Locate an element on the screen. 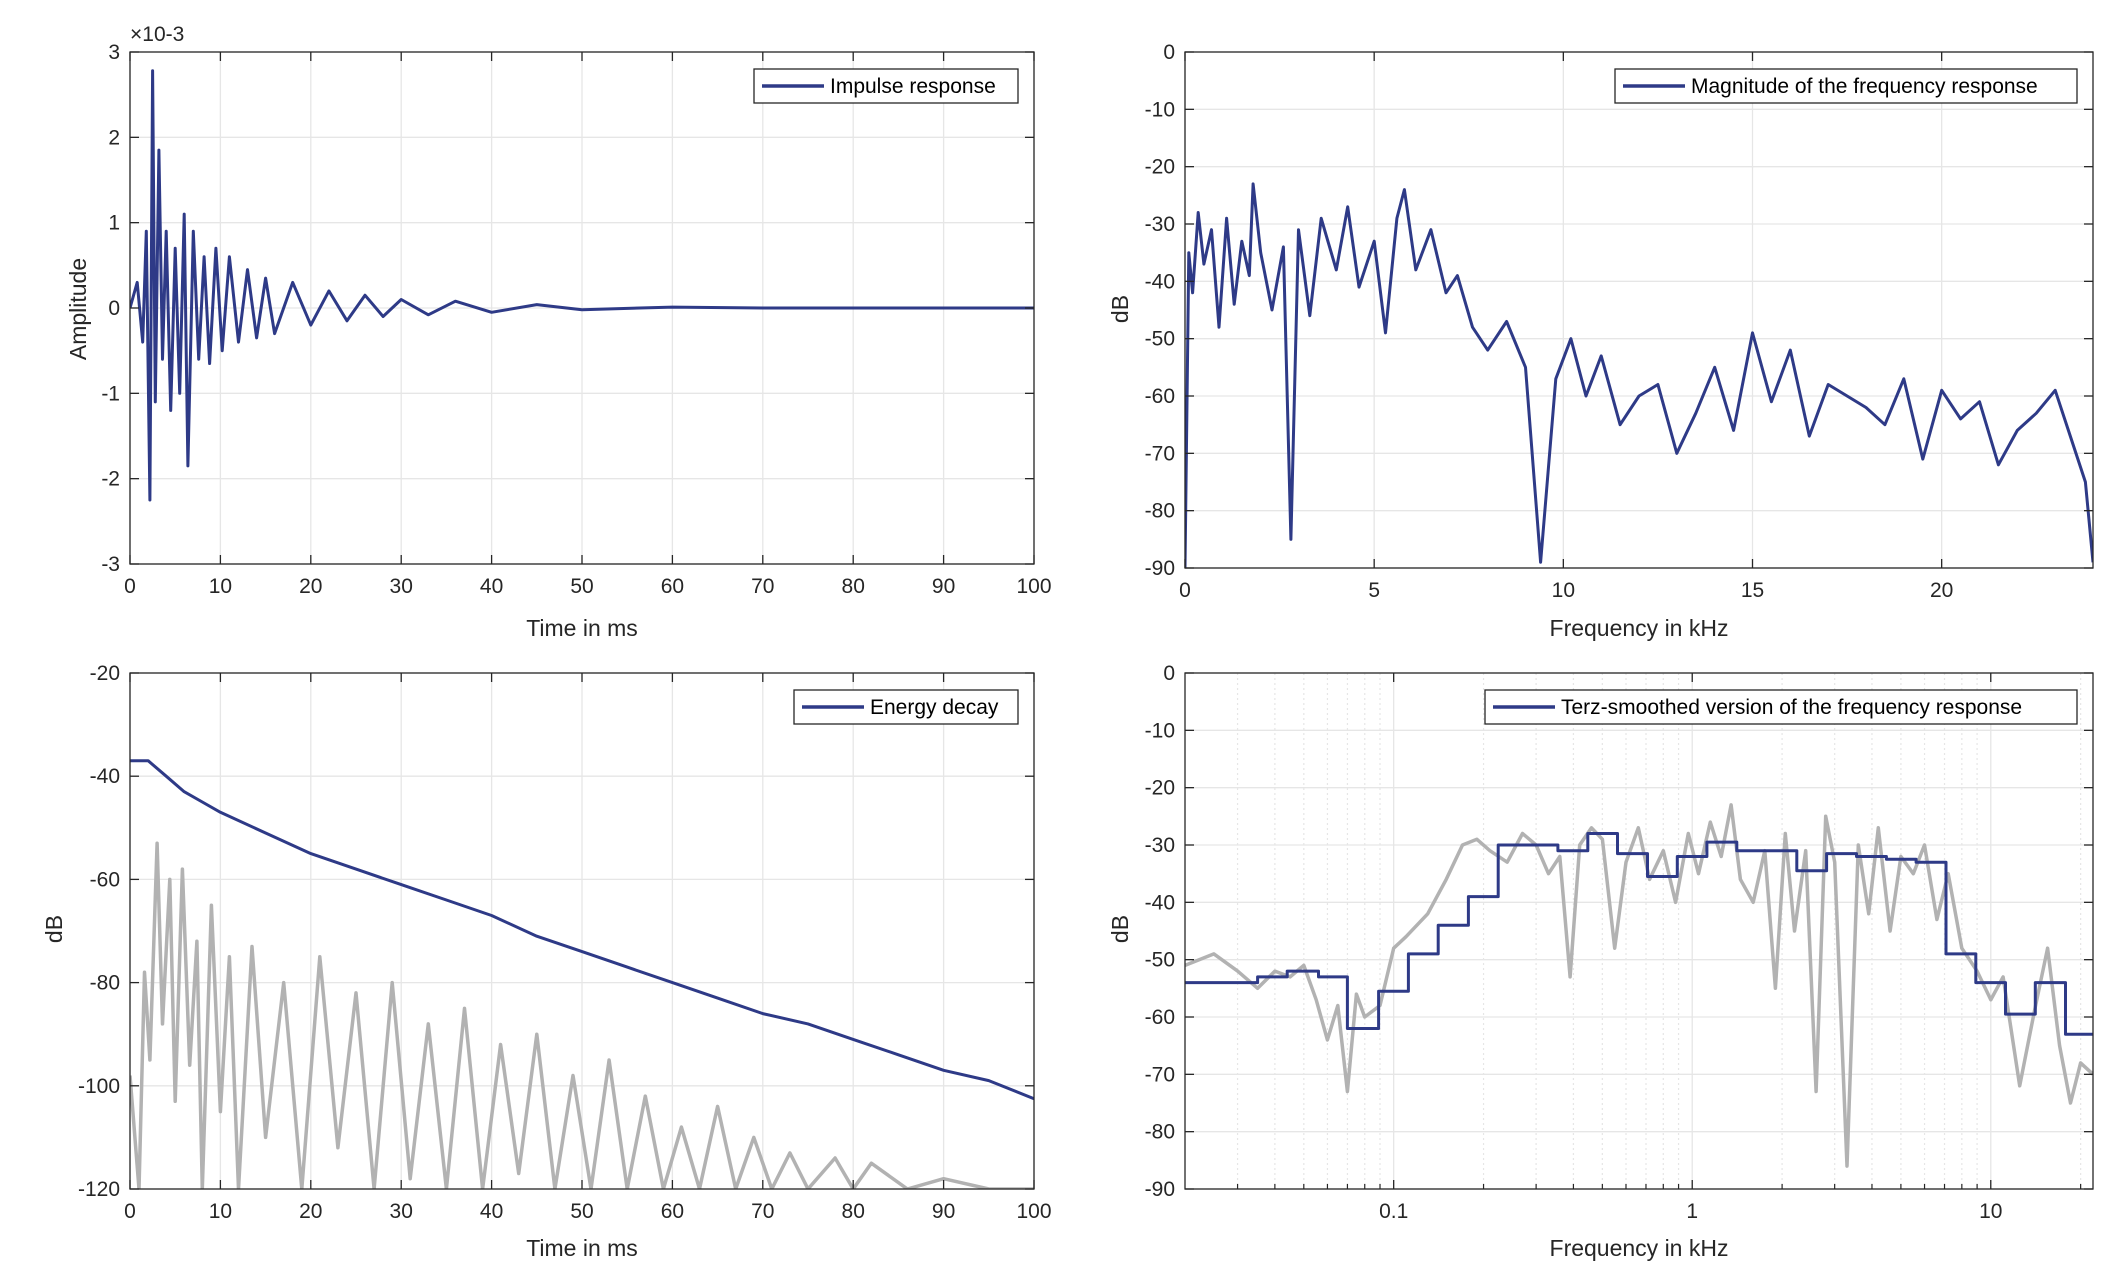 This screenshot has height=1276, width=2126. series-line-magnitude-of-the-frequency-response is located at coordinates (1639, 375).